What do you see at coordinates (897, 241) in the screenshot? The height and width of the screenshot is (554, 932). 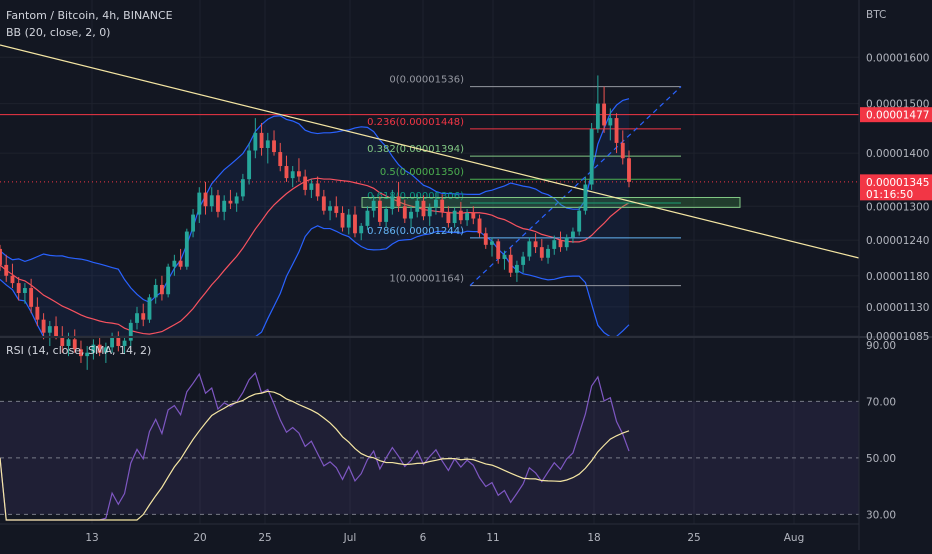 I see `y-tick-label: 0.00001240` at bounding box center [897, 241].